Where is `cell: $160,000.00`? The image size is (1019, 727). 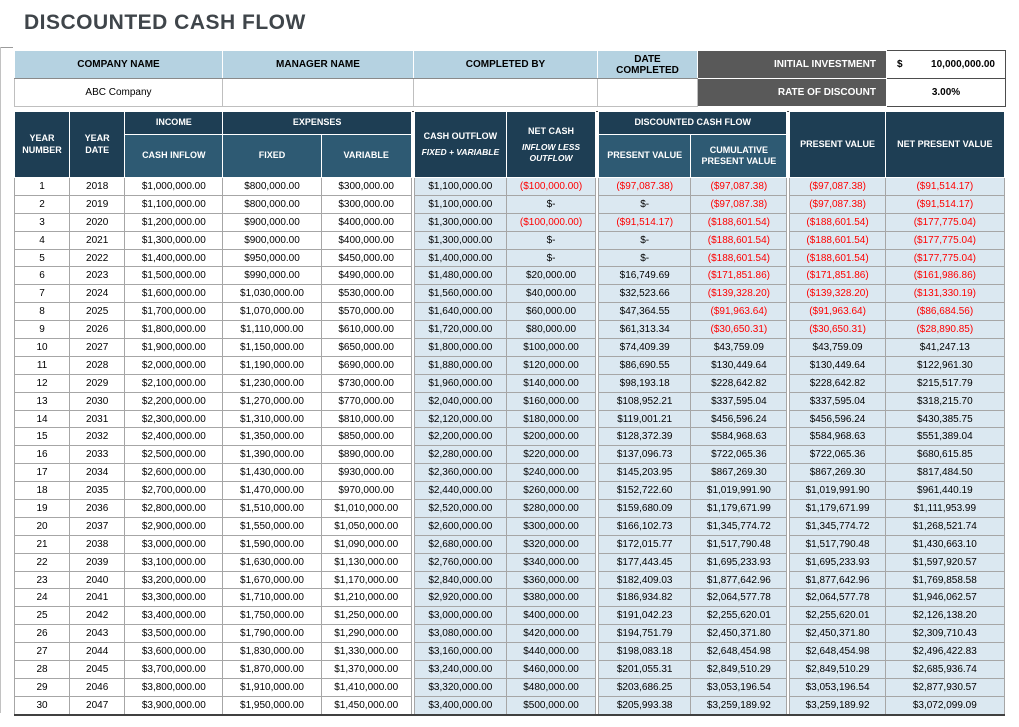
cell: $160,000.00 is located at coordinates (551, 401).